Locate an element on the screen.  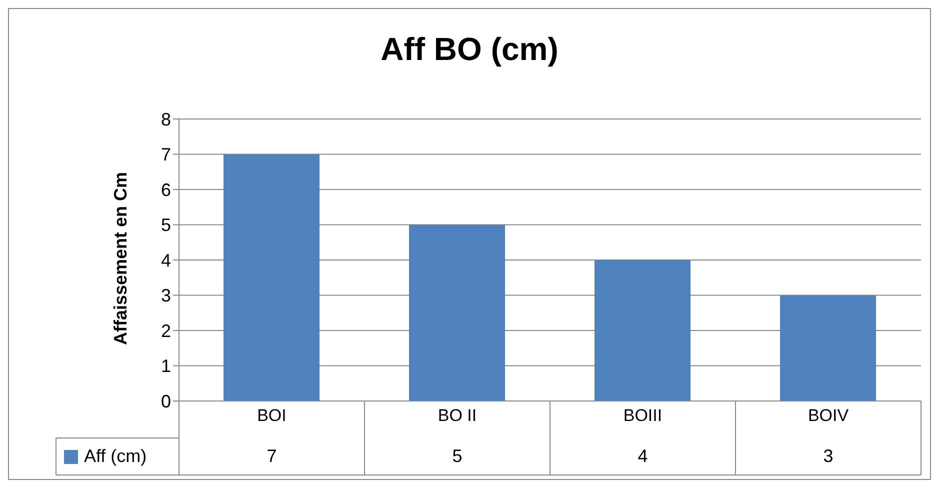
legend-label: Aff (cm) is located at coordinates (115, 456).